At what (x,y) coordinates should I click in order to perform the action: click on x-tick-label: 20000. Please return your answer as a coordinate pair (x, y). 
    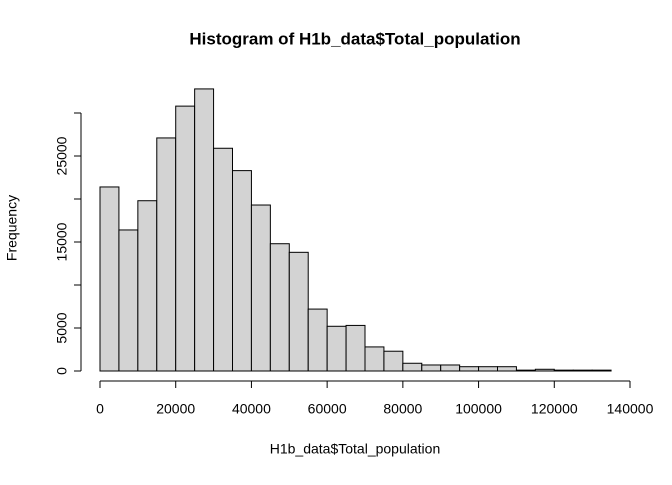
    Looking at the image, I should click on (175, 409).